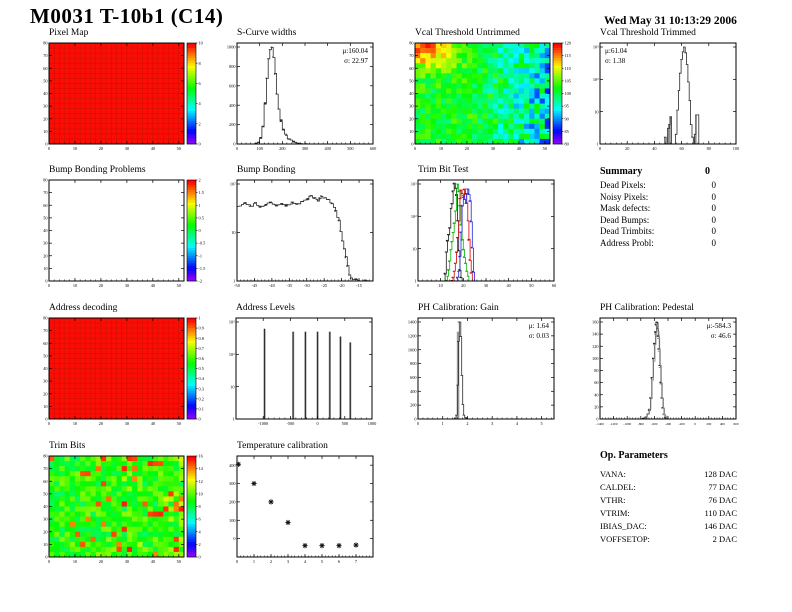  I want to click on temp-calibration-title: Temperature calibration, so click(282, 446).